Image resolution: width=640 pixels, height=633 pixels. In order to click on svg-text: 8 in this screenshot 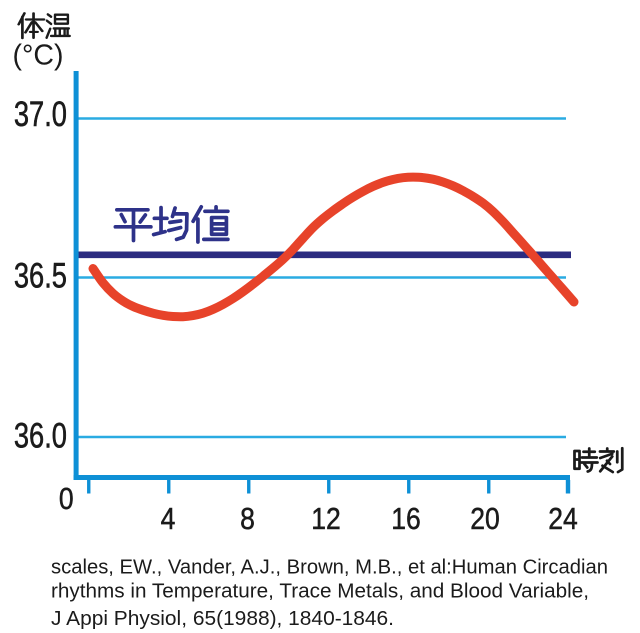, I will do `click(247, 519)`.